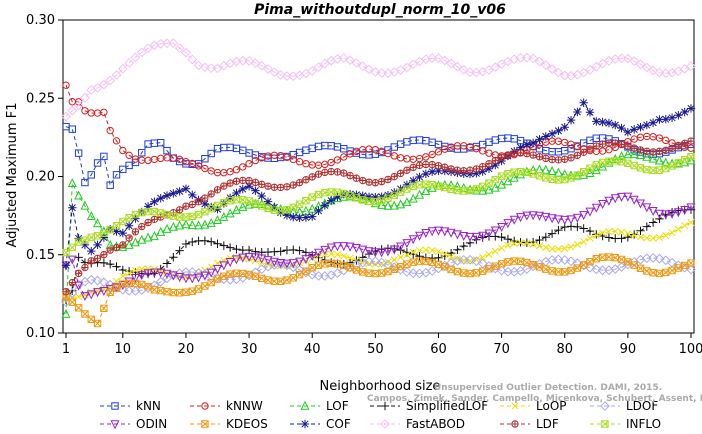 The image size is (702, 434). What do you see at coordinates (148, 406) in the screenshot?
I see `legend-label: kNN` at bounding box center [148, 406].